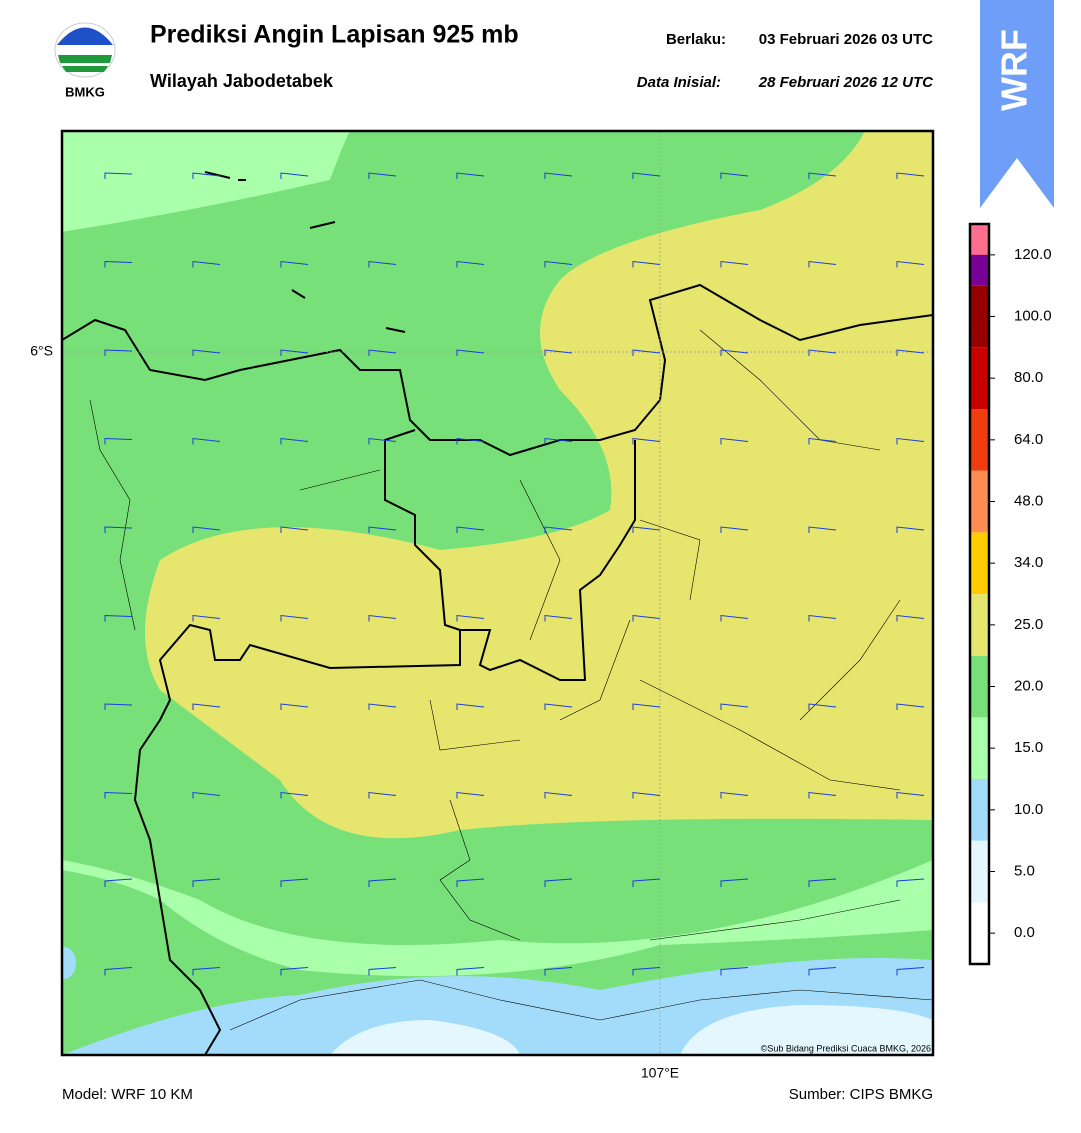 This screenshot has width=1081, height=1133. I want to click on logo-text: BMKG, so click(85, 91).